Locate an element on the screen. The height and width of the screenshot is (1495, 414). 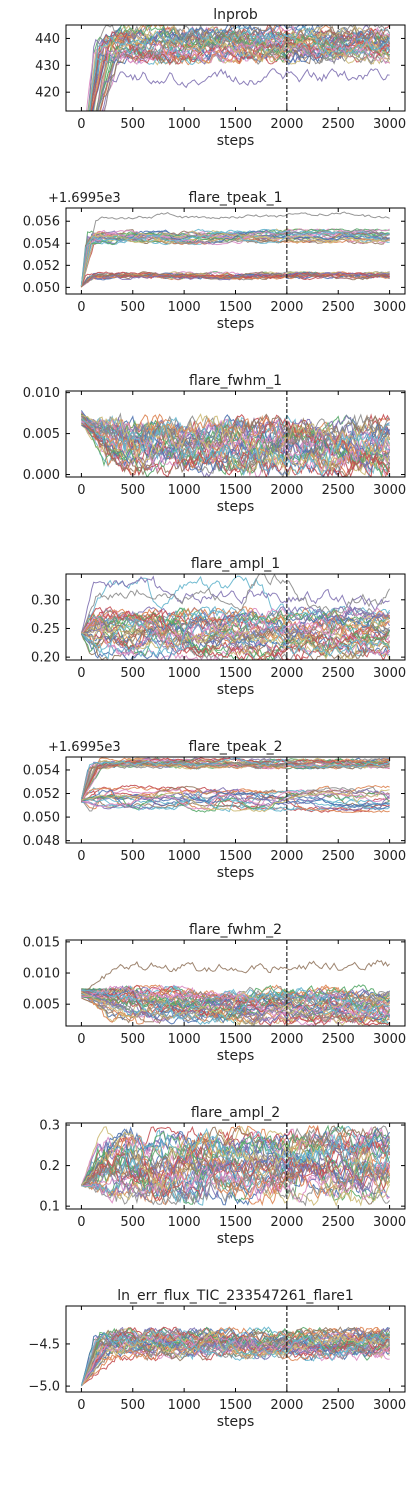
y-tick-label: 0.005 is located at coordinates (41, 1005).